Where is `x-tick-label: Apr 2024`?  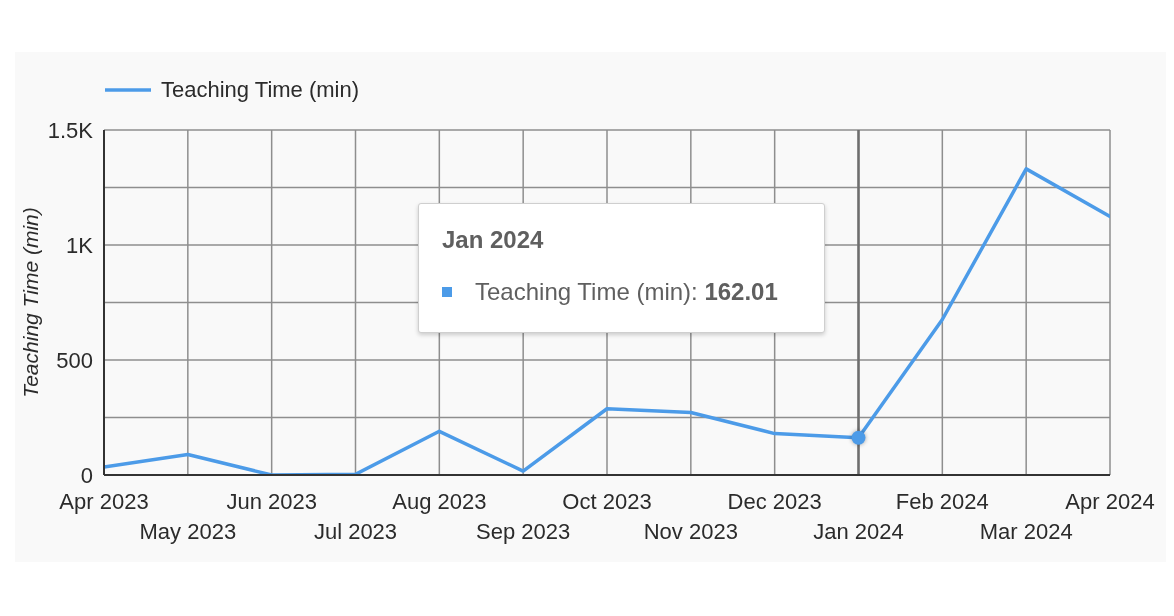
x-tick-label: Apr 2024 is located at coordinates (1110, 501).